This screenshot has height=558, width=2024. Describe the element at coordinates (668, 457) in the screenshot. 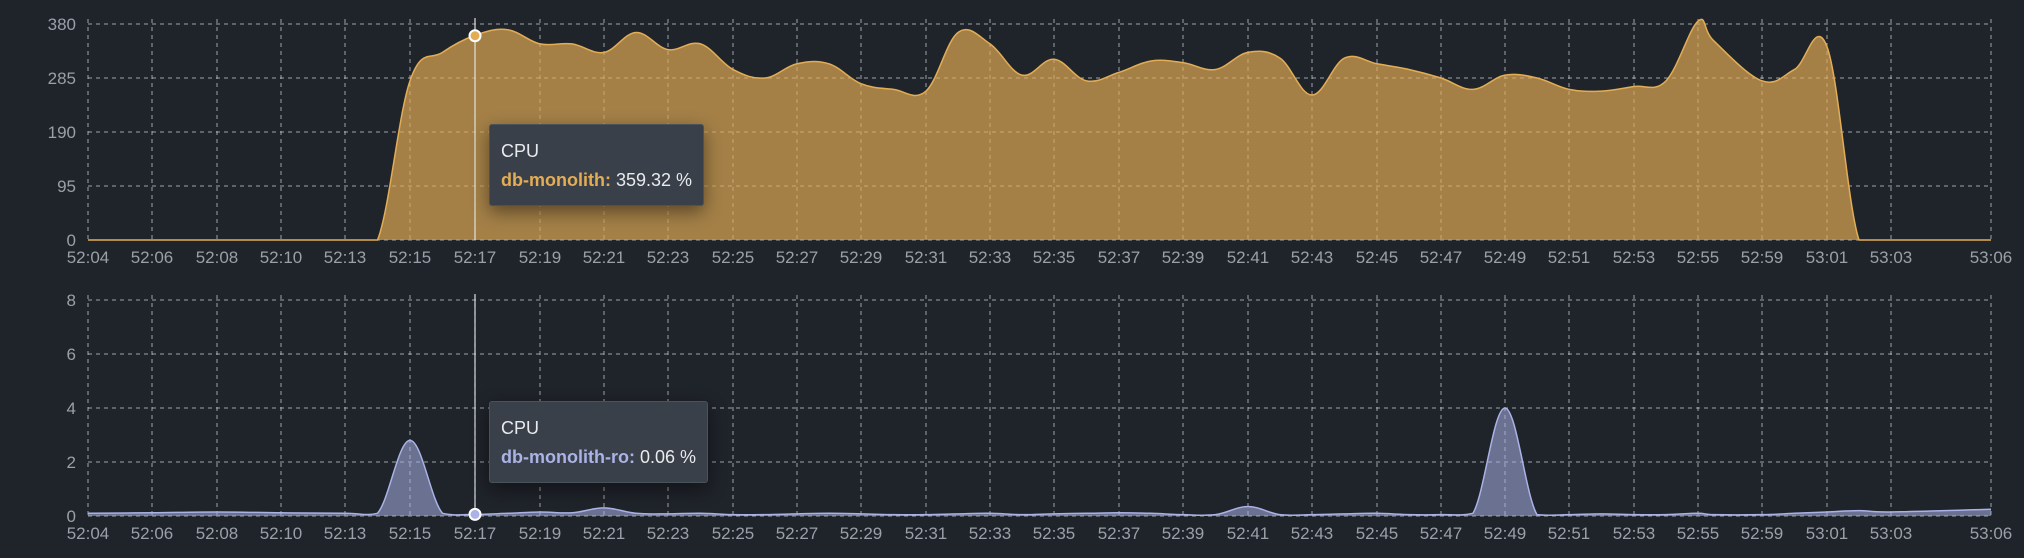

I see `tooltip-value: 0.06 %` at that location.